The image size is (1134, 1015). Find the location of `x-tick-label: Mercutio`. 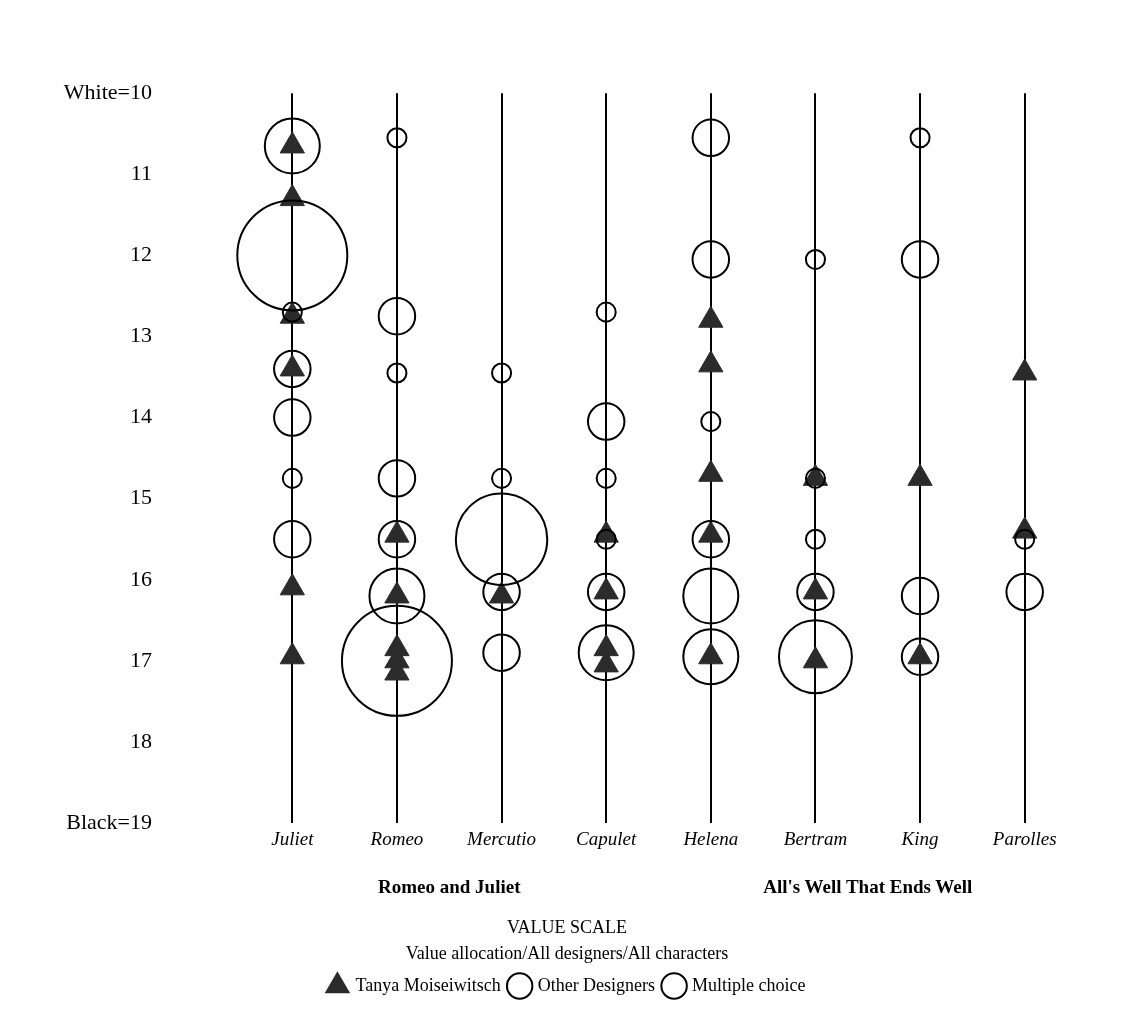

x-tick-label: Mercutio is located at coordinates (501, 839).